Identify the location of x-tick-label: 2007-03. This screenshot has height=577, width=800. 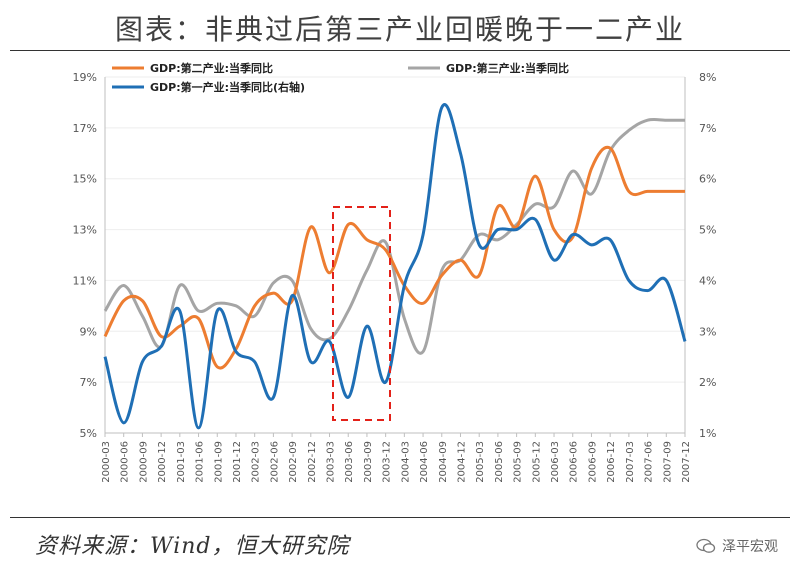
(630, 462).